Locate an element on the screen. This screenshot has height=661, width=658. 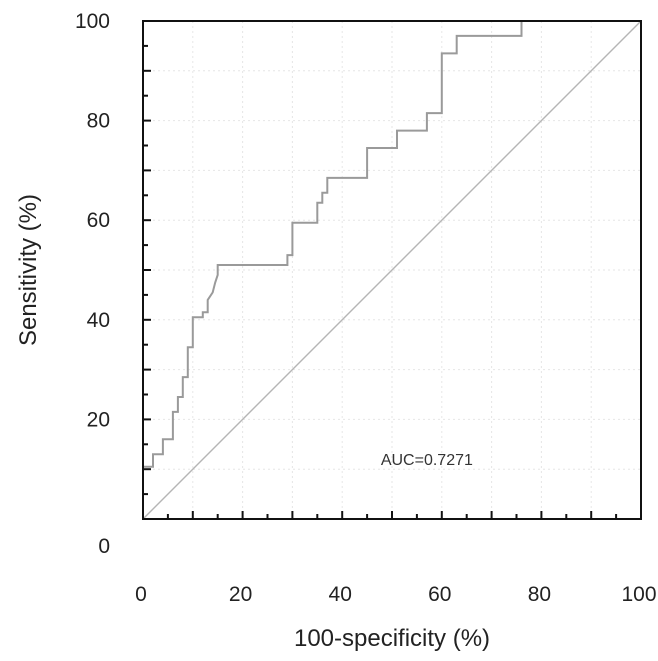
x-tick-label: 40 is located at coordinates (340, 594).